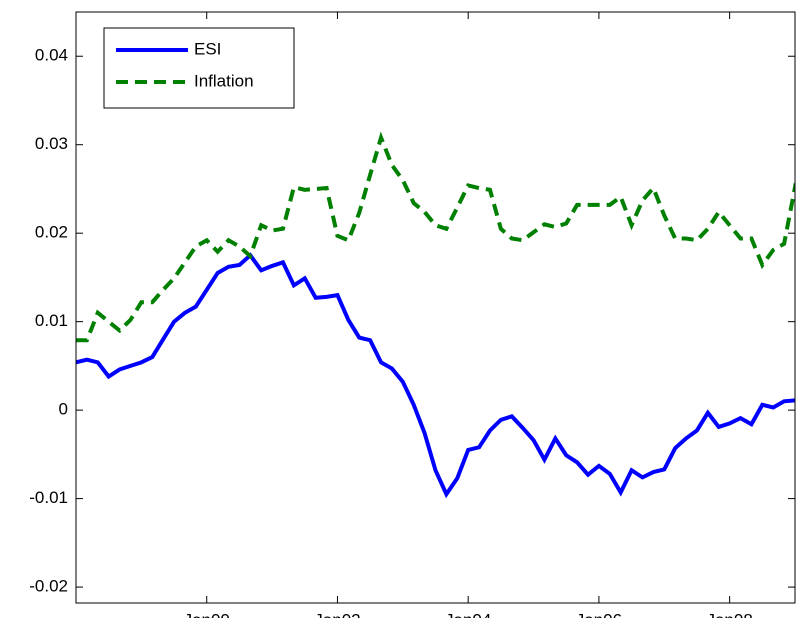  What do you see at coordinates (224, 80) in the screenshot?
I see `legend-label: Inflation` at bounding box center [224, 80].